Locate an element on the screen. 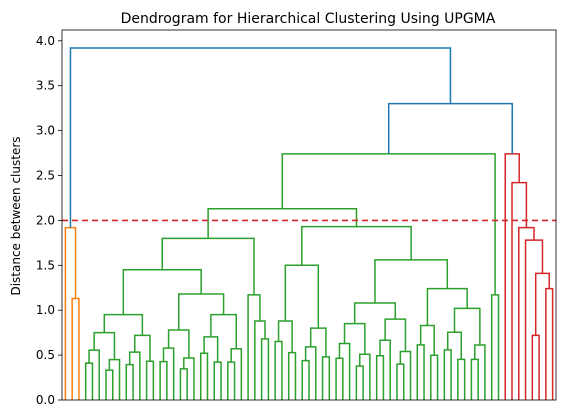 Image resolution: width=567 pixels, height=418 pixels. y-tick-label: 4.0 is located at coordinates (45, 41).